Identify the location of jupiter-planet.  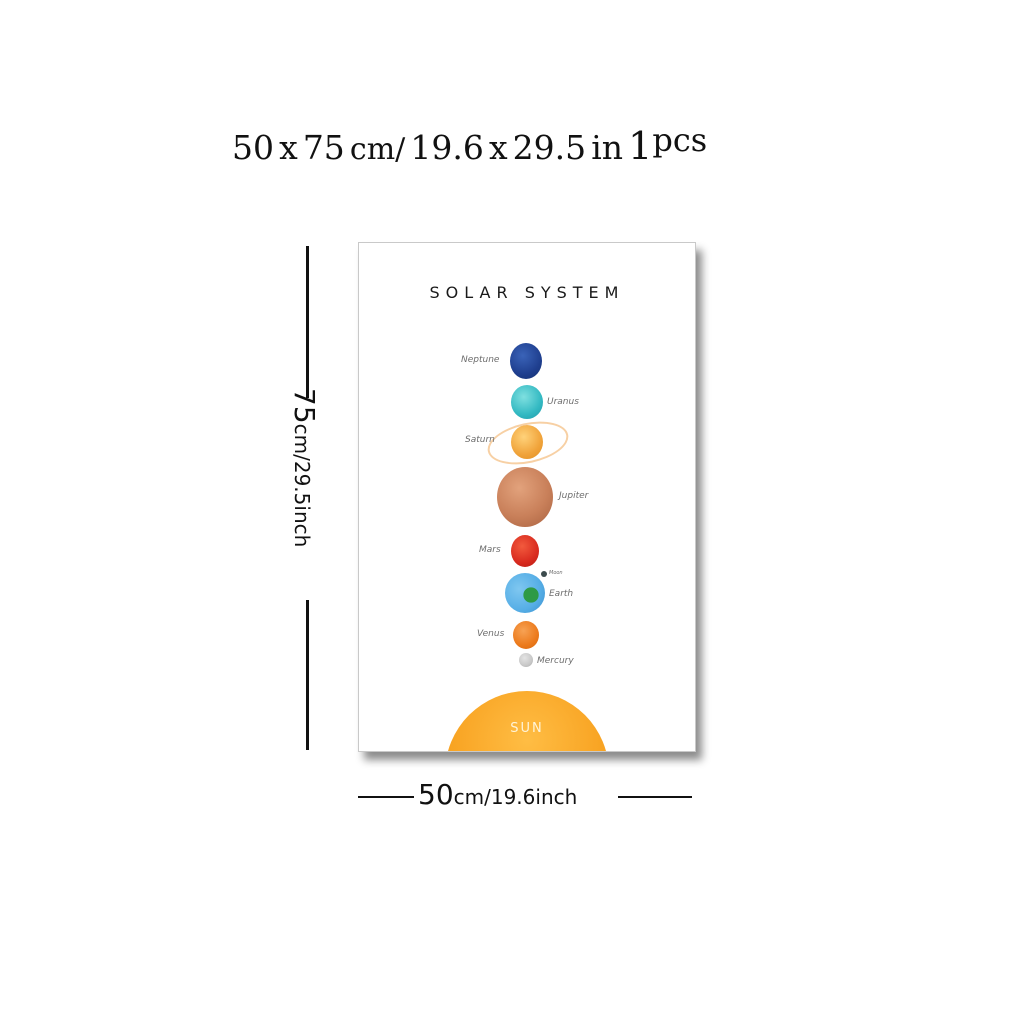
(525, 497).